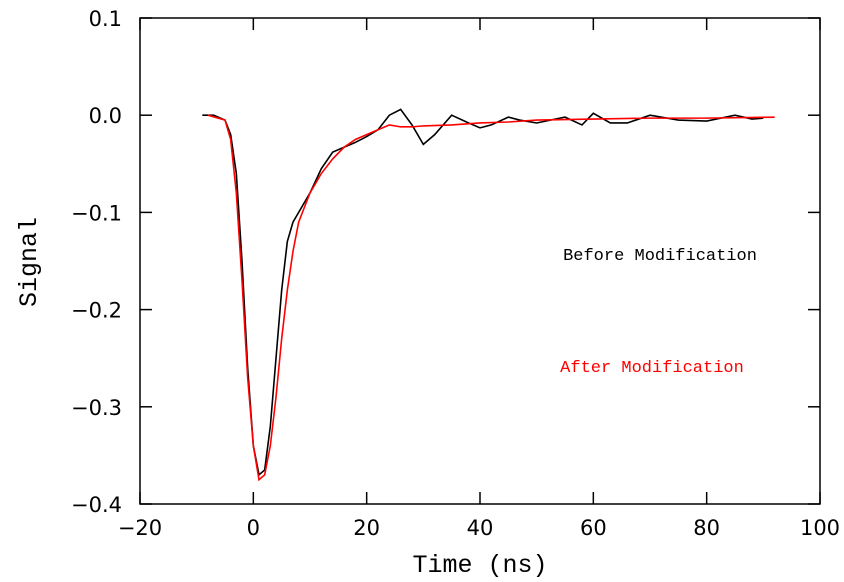  I want to click on x-tick-label: 40, so click(480, 528).